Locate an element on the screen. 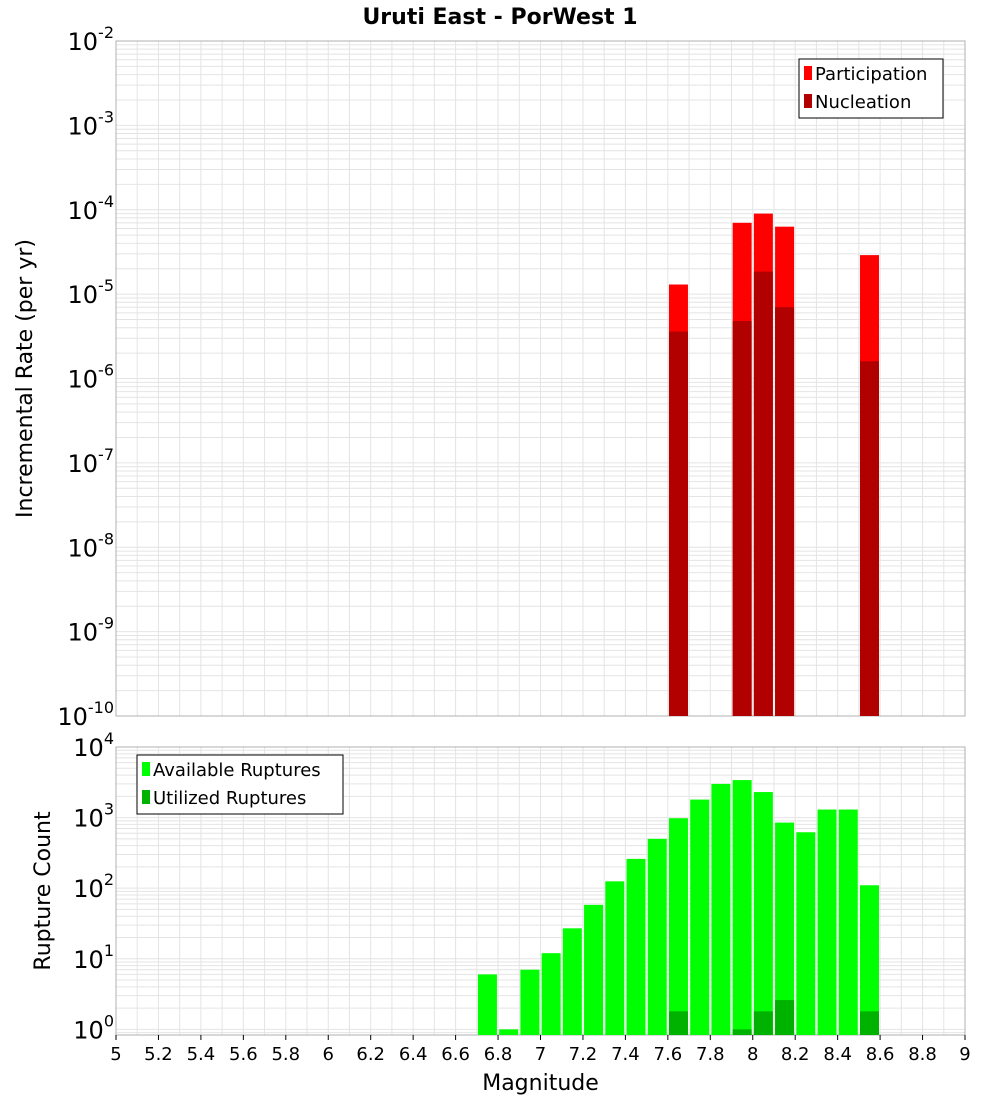  legend-label-nucleation: Nucleation is located at coordinates (863, 102).